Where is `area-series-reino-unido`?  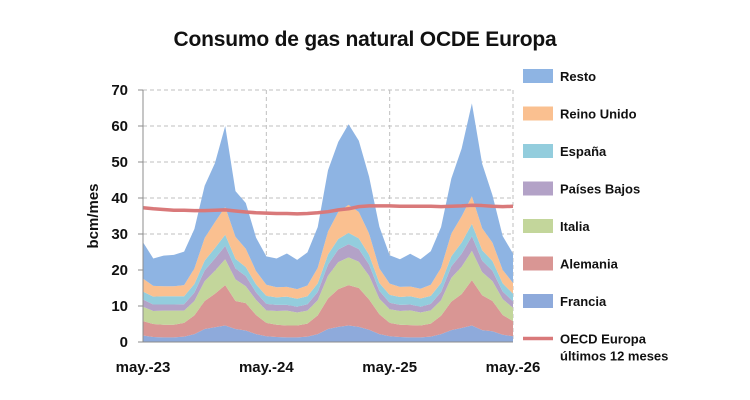
area-series-reino-unido is located at coordinates (328, 247).